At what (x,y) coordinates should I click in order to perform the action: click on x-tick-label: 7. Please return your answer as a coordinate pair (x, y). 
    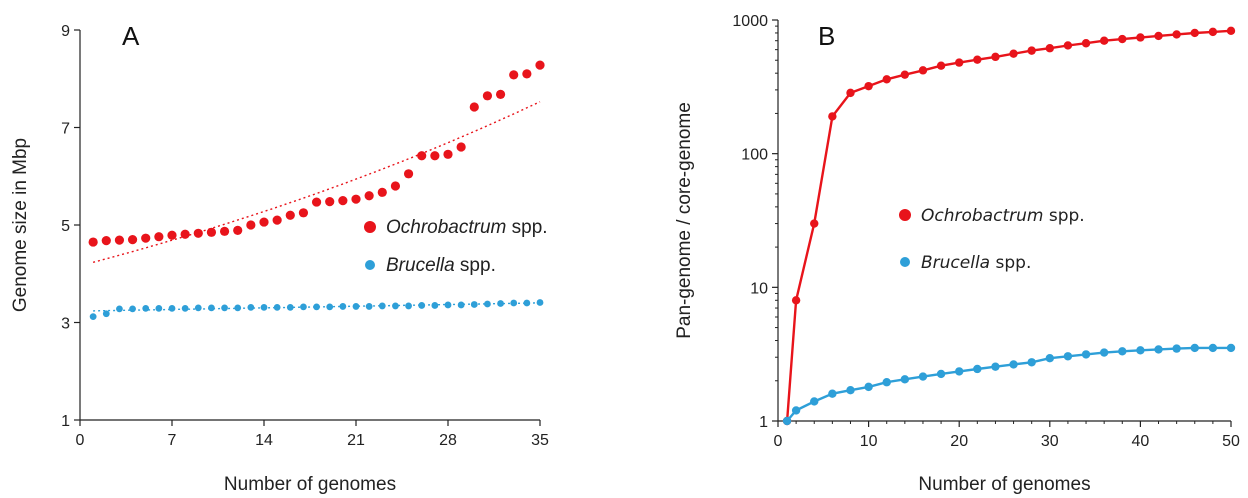
    Looking at the image, I should click on (172, 440).